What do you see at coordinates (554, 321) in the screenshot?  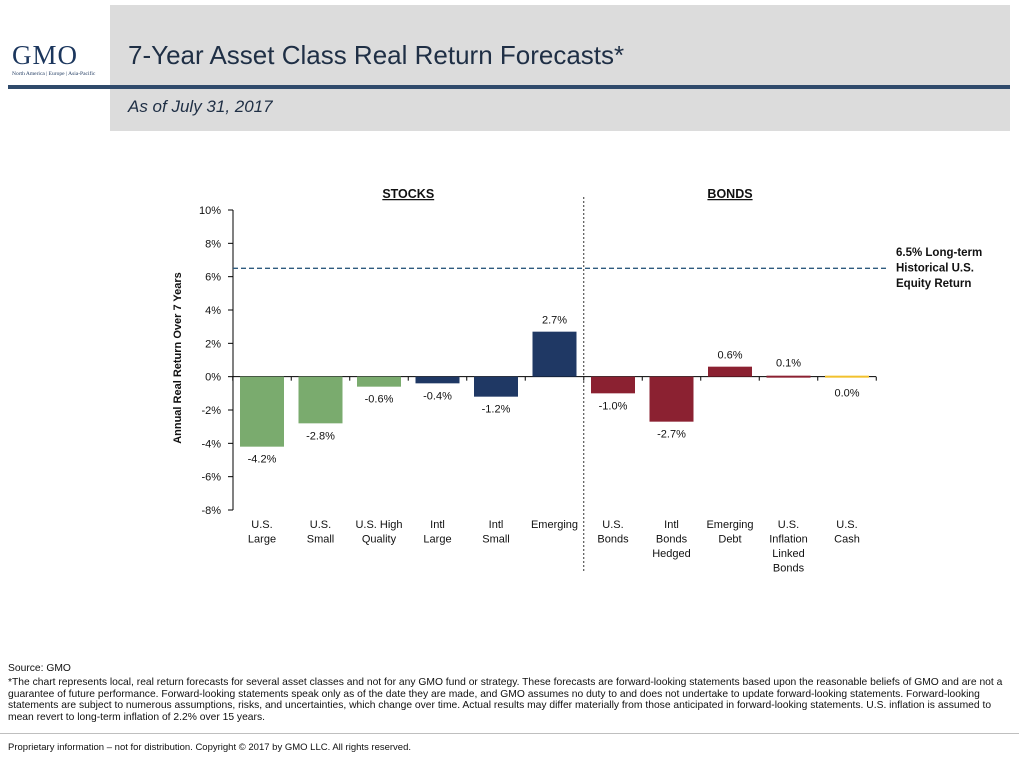 I see `bar-value-label: 2.7%` at bounding box center [554, 321].